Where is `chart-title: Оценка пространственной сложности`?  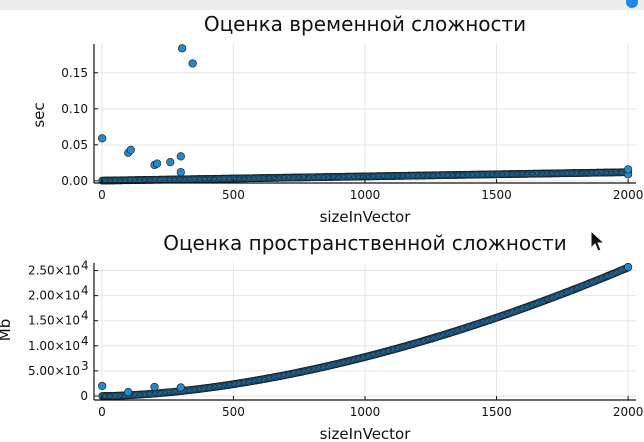 chart-title: Оценка пространственной сложности is located at coordinates (365, 243).